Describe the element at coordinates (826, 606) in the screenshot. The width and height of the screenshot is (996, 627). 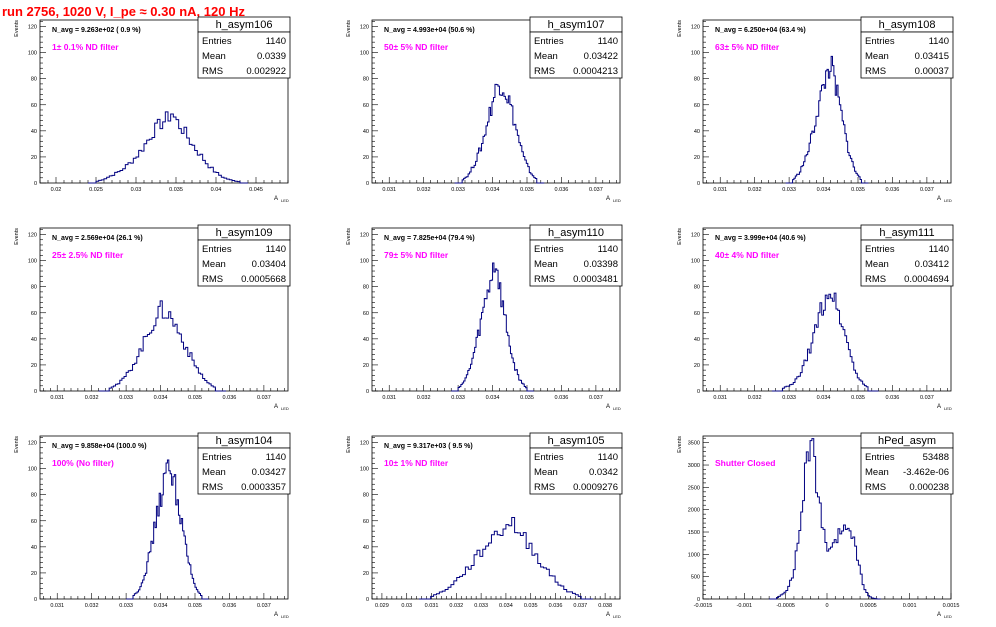
I see `x-tick-label: 0` at that location.